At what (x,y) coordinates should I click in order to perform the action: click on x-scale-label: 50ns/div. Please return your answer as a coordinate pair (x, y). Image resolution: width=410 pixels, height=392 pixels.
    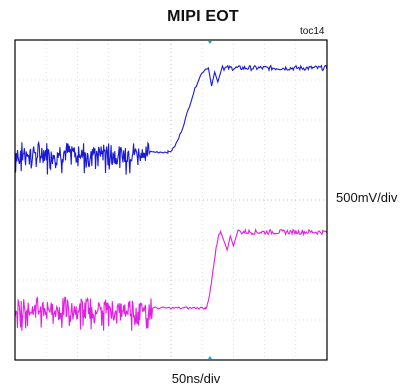
    Looking at the image, I should click on (196, 378).